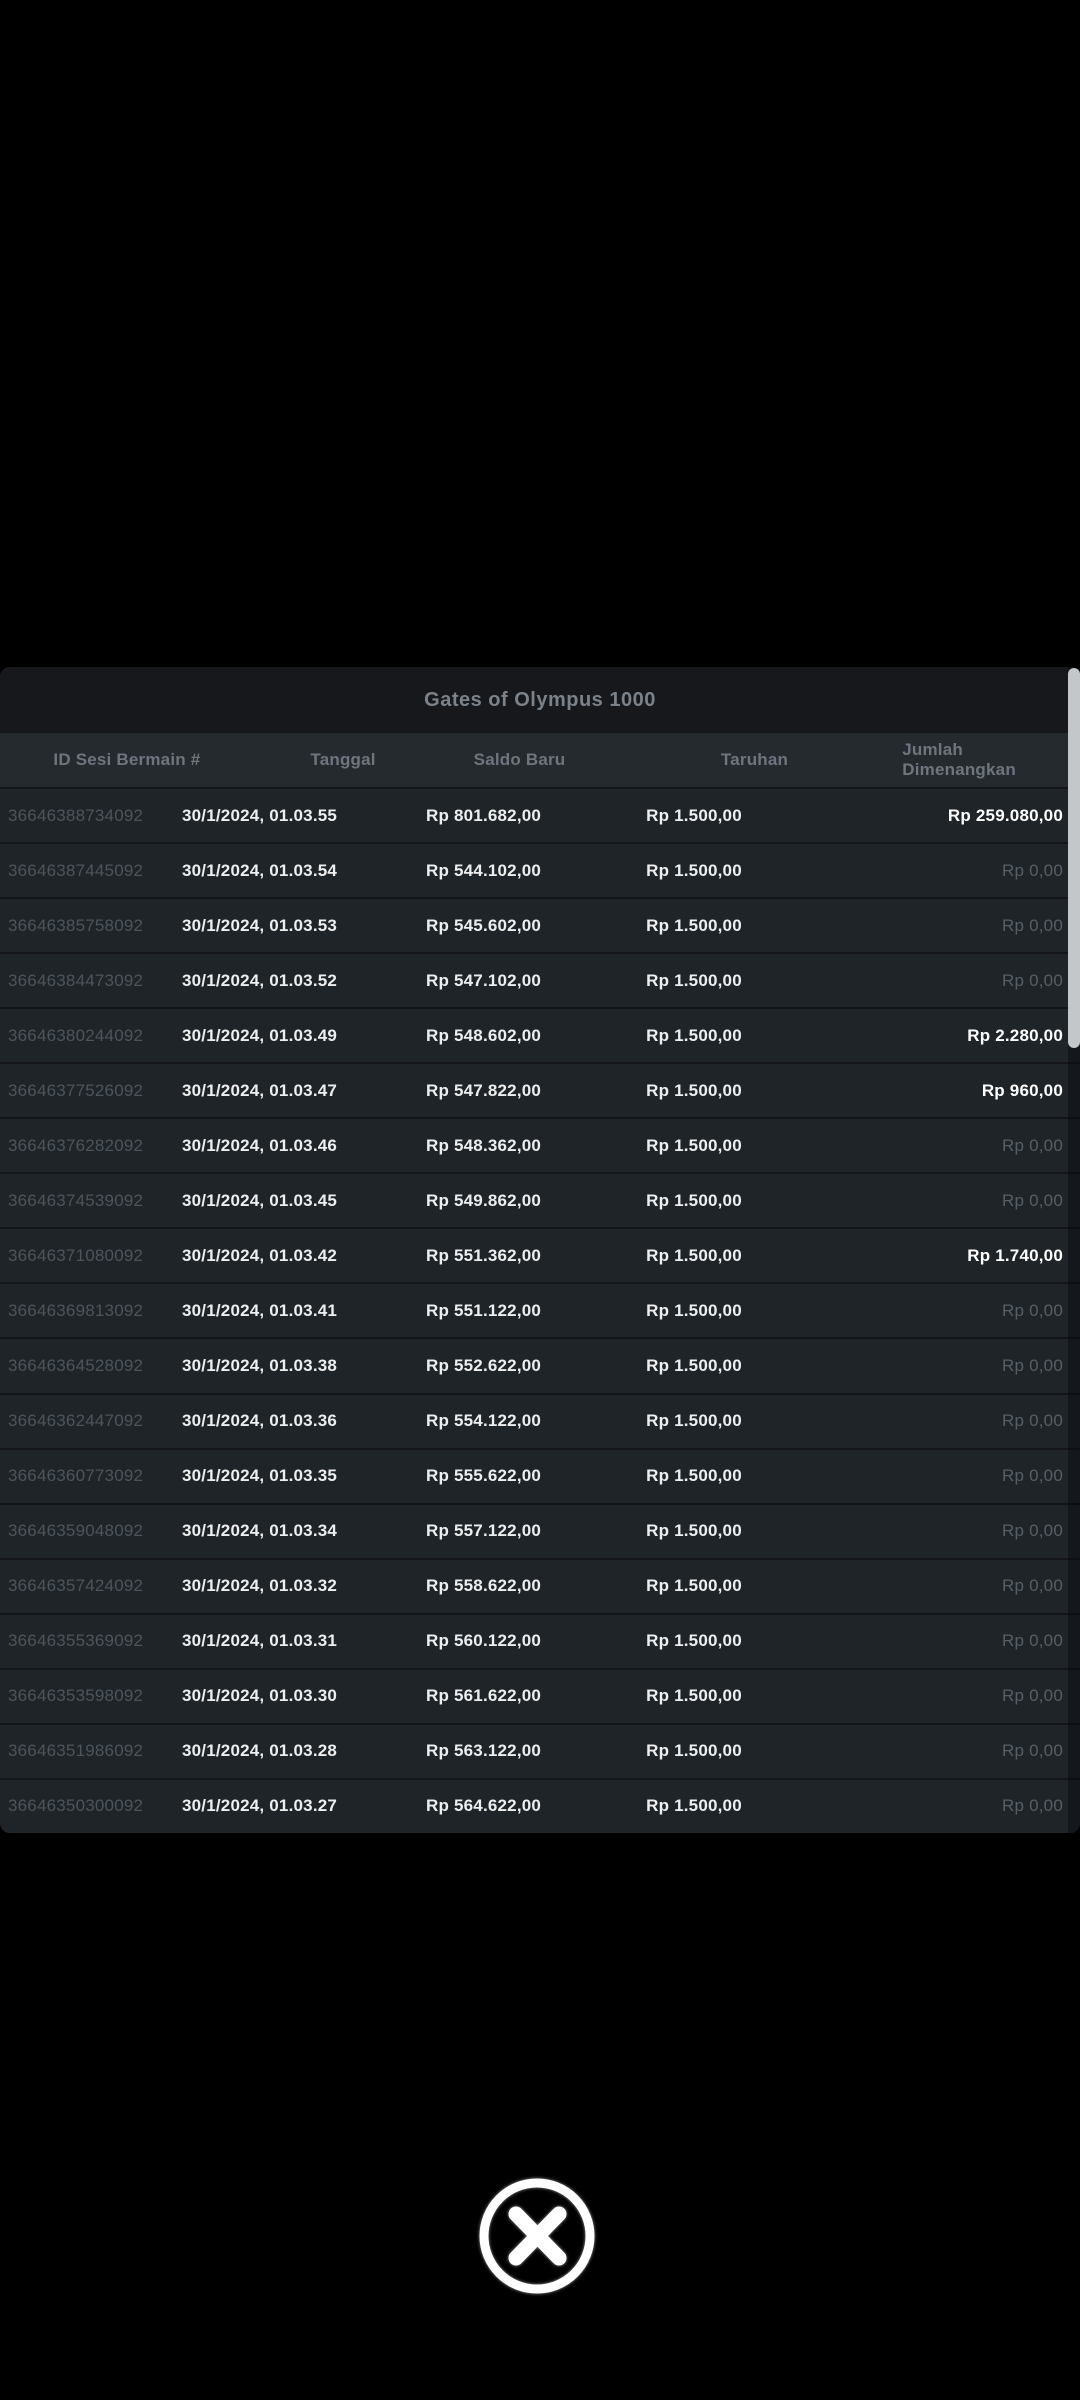  Describe the element at coordinates (76, 1476) in the screenshot. I see `session-id-cell: 36646360773092` at that location.